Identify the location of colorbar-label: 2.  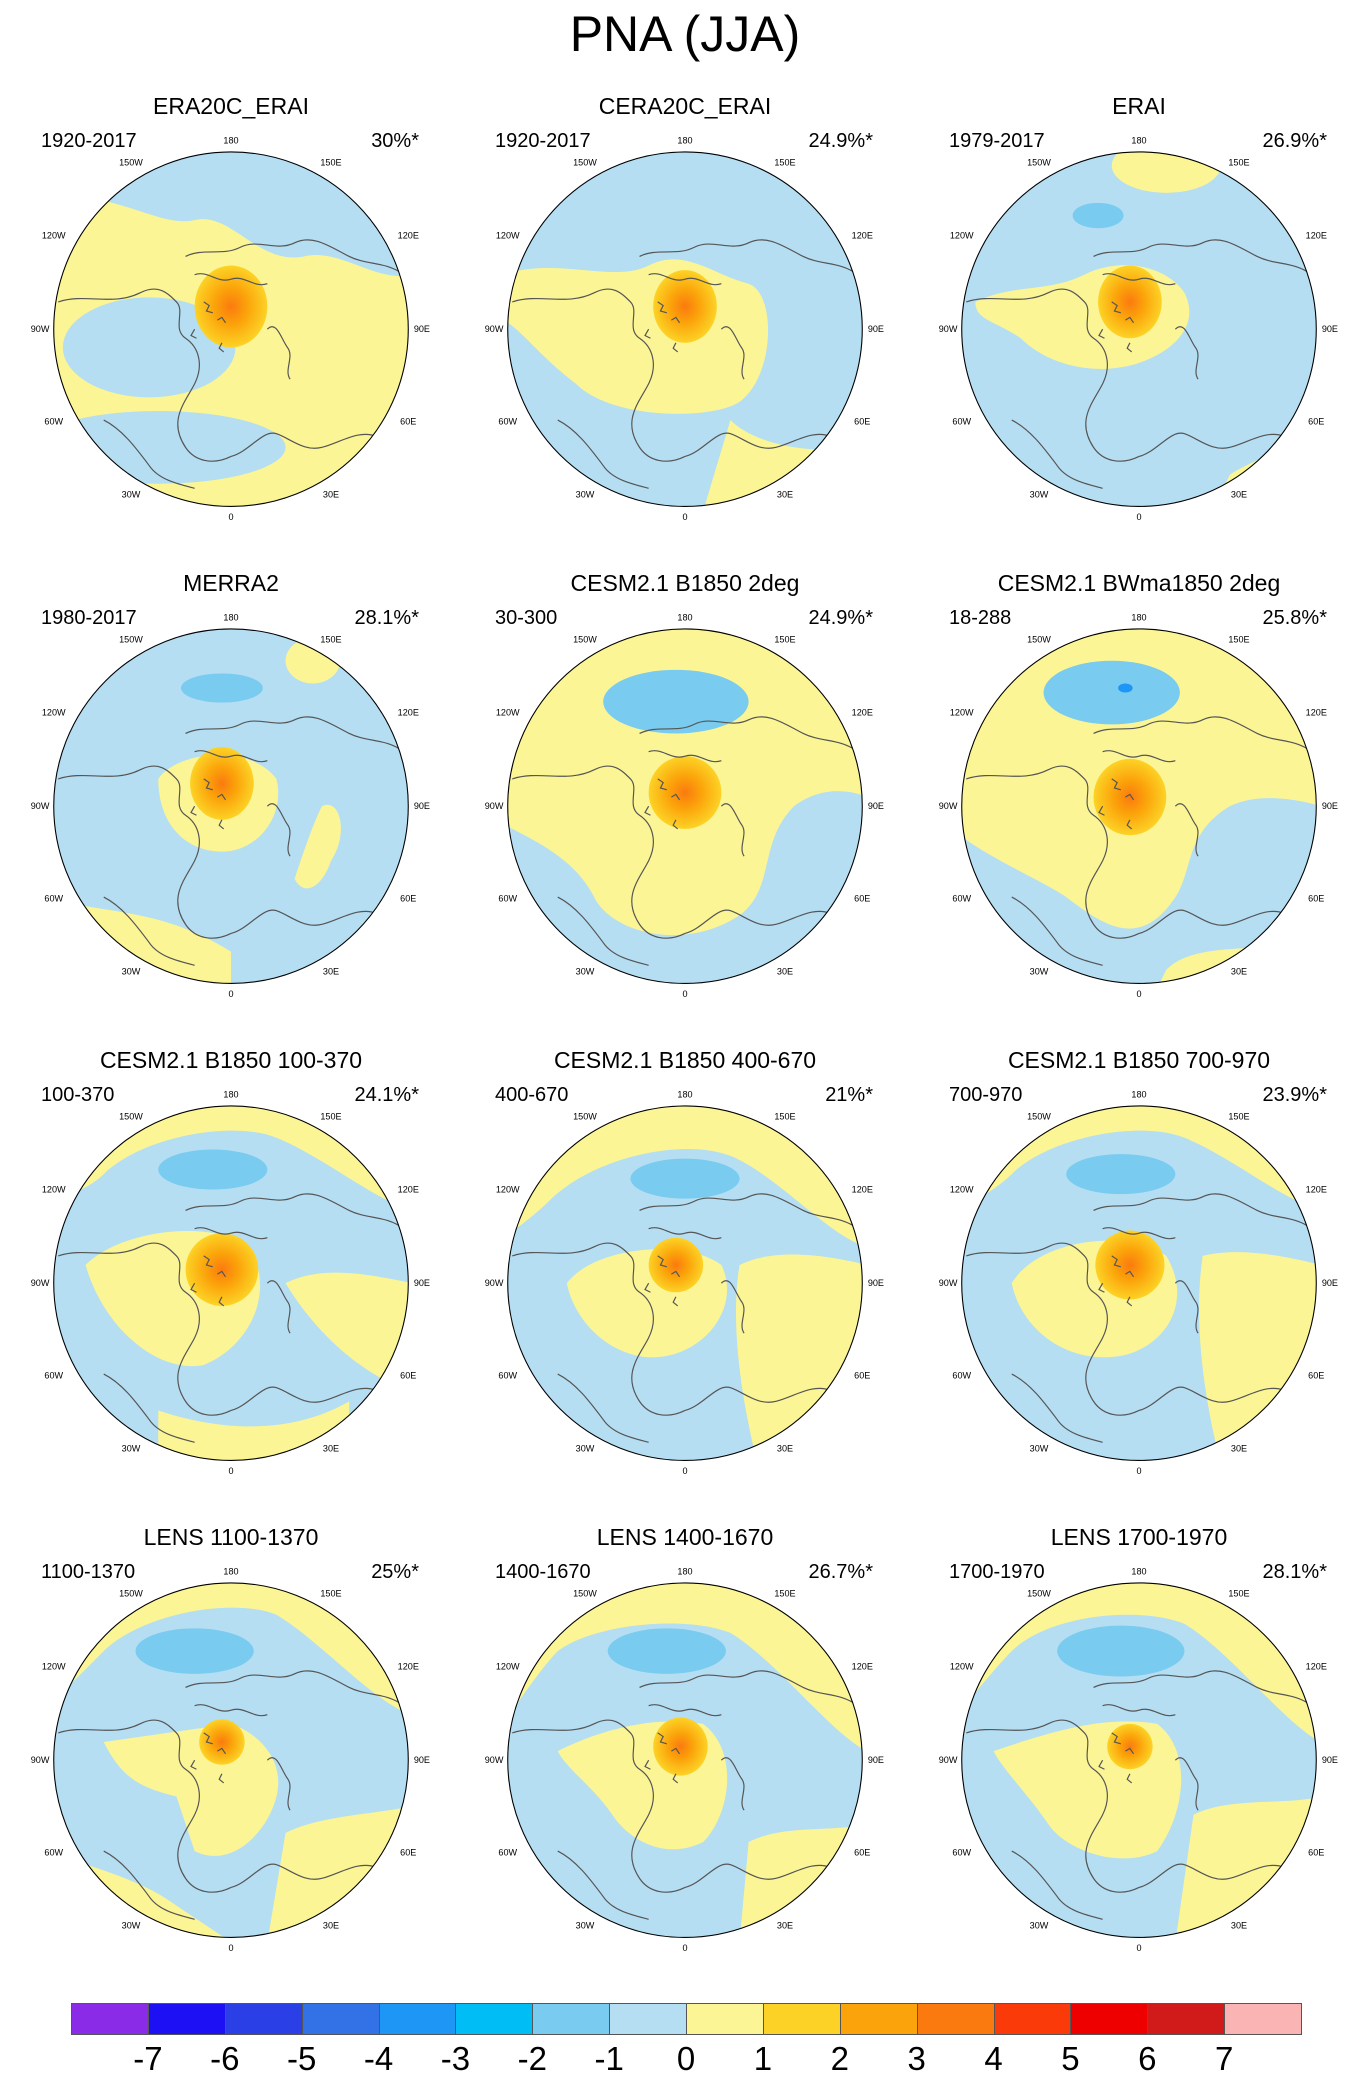
(839, 2058).